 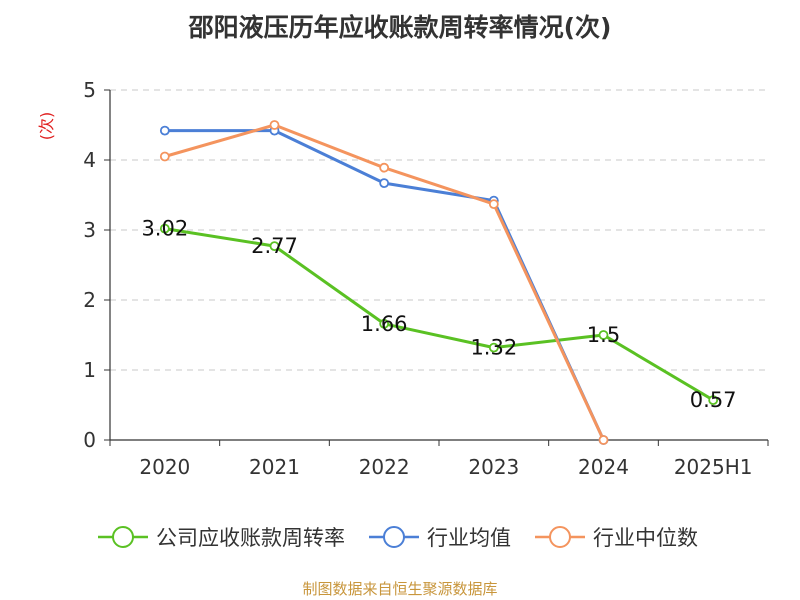 I want to click on source-note: 制图数据来自恒生聚源数据库, so click(x=399, y=589).